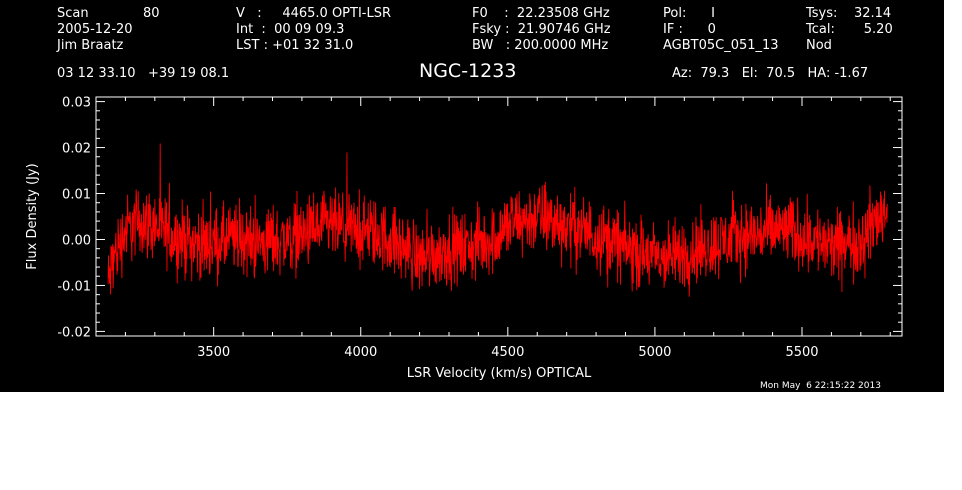 The image size is (962, 490). What do you see at coordinates (849, 13) in the screenshot?
I see `system-temperature: Tsys: 32.14` at bounding box center [849, 13].